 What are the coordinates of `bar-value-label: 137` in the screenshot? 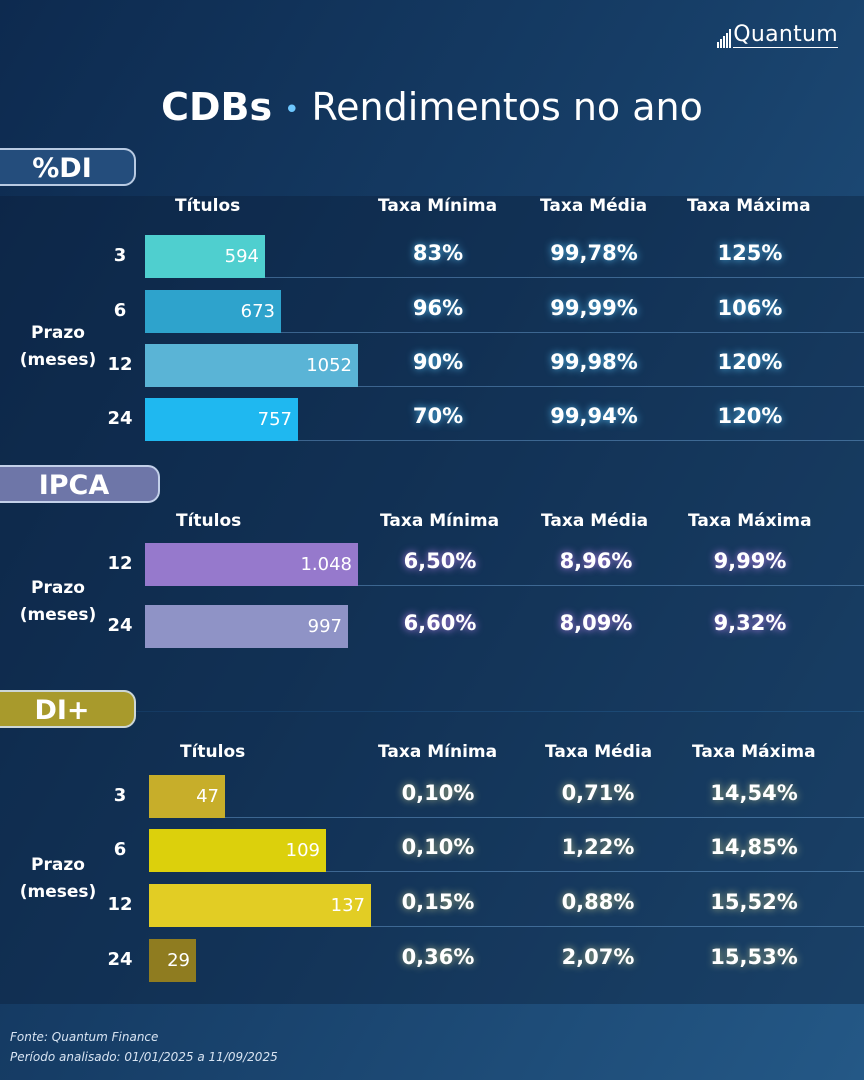 It's located at (347, 905).